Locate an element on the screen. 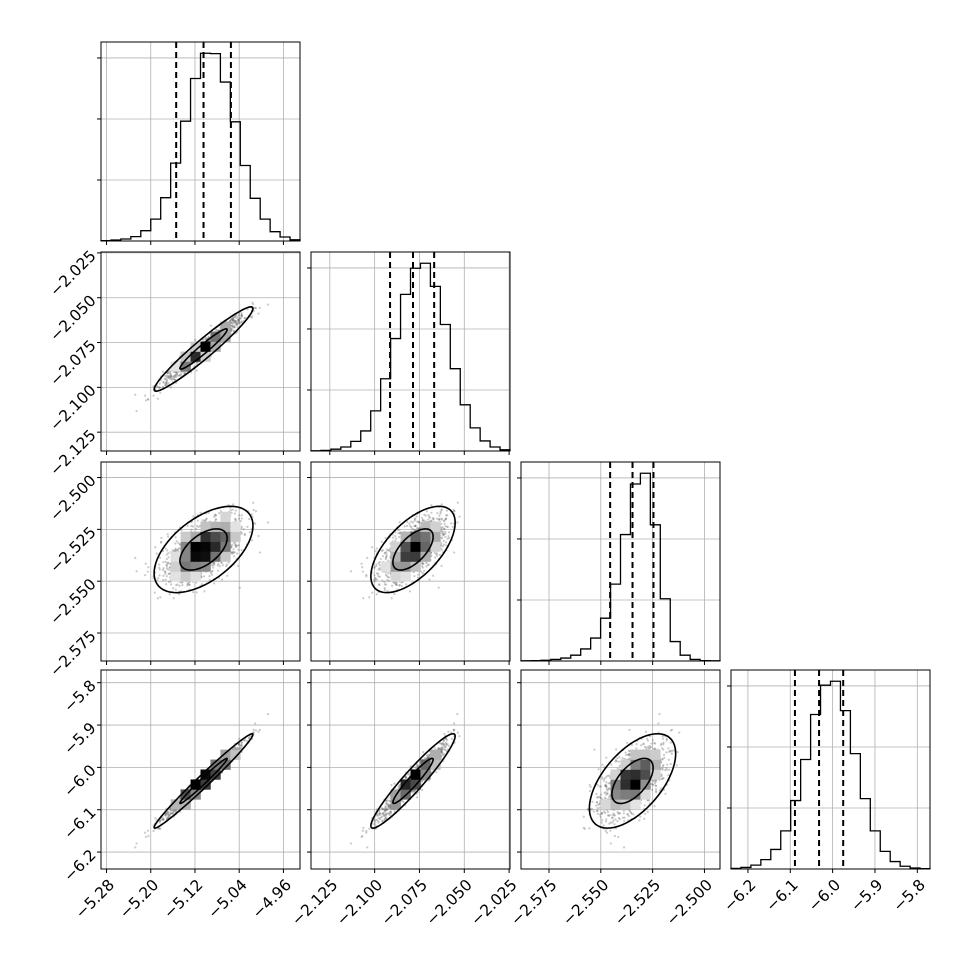 This screenshot has width=970, height=970. contour-line is located at coordinates (203, 549).